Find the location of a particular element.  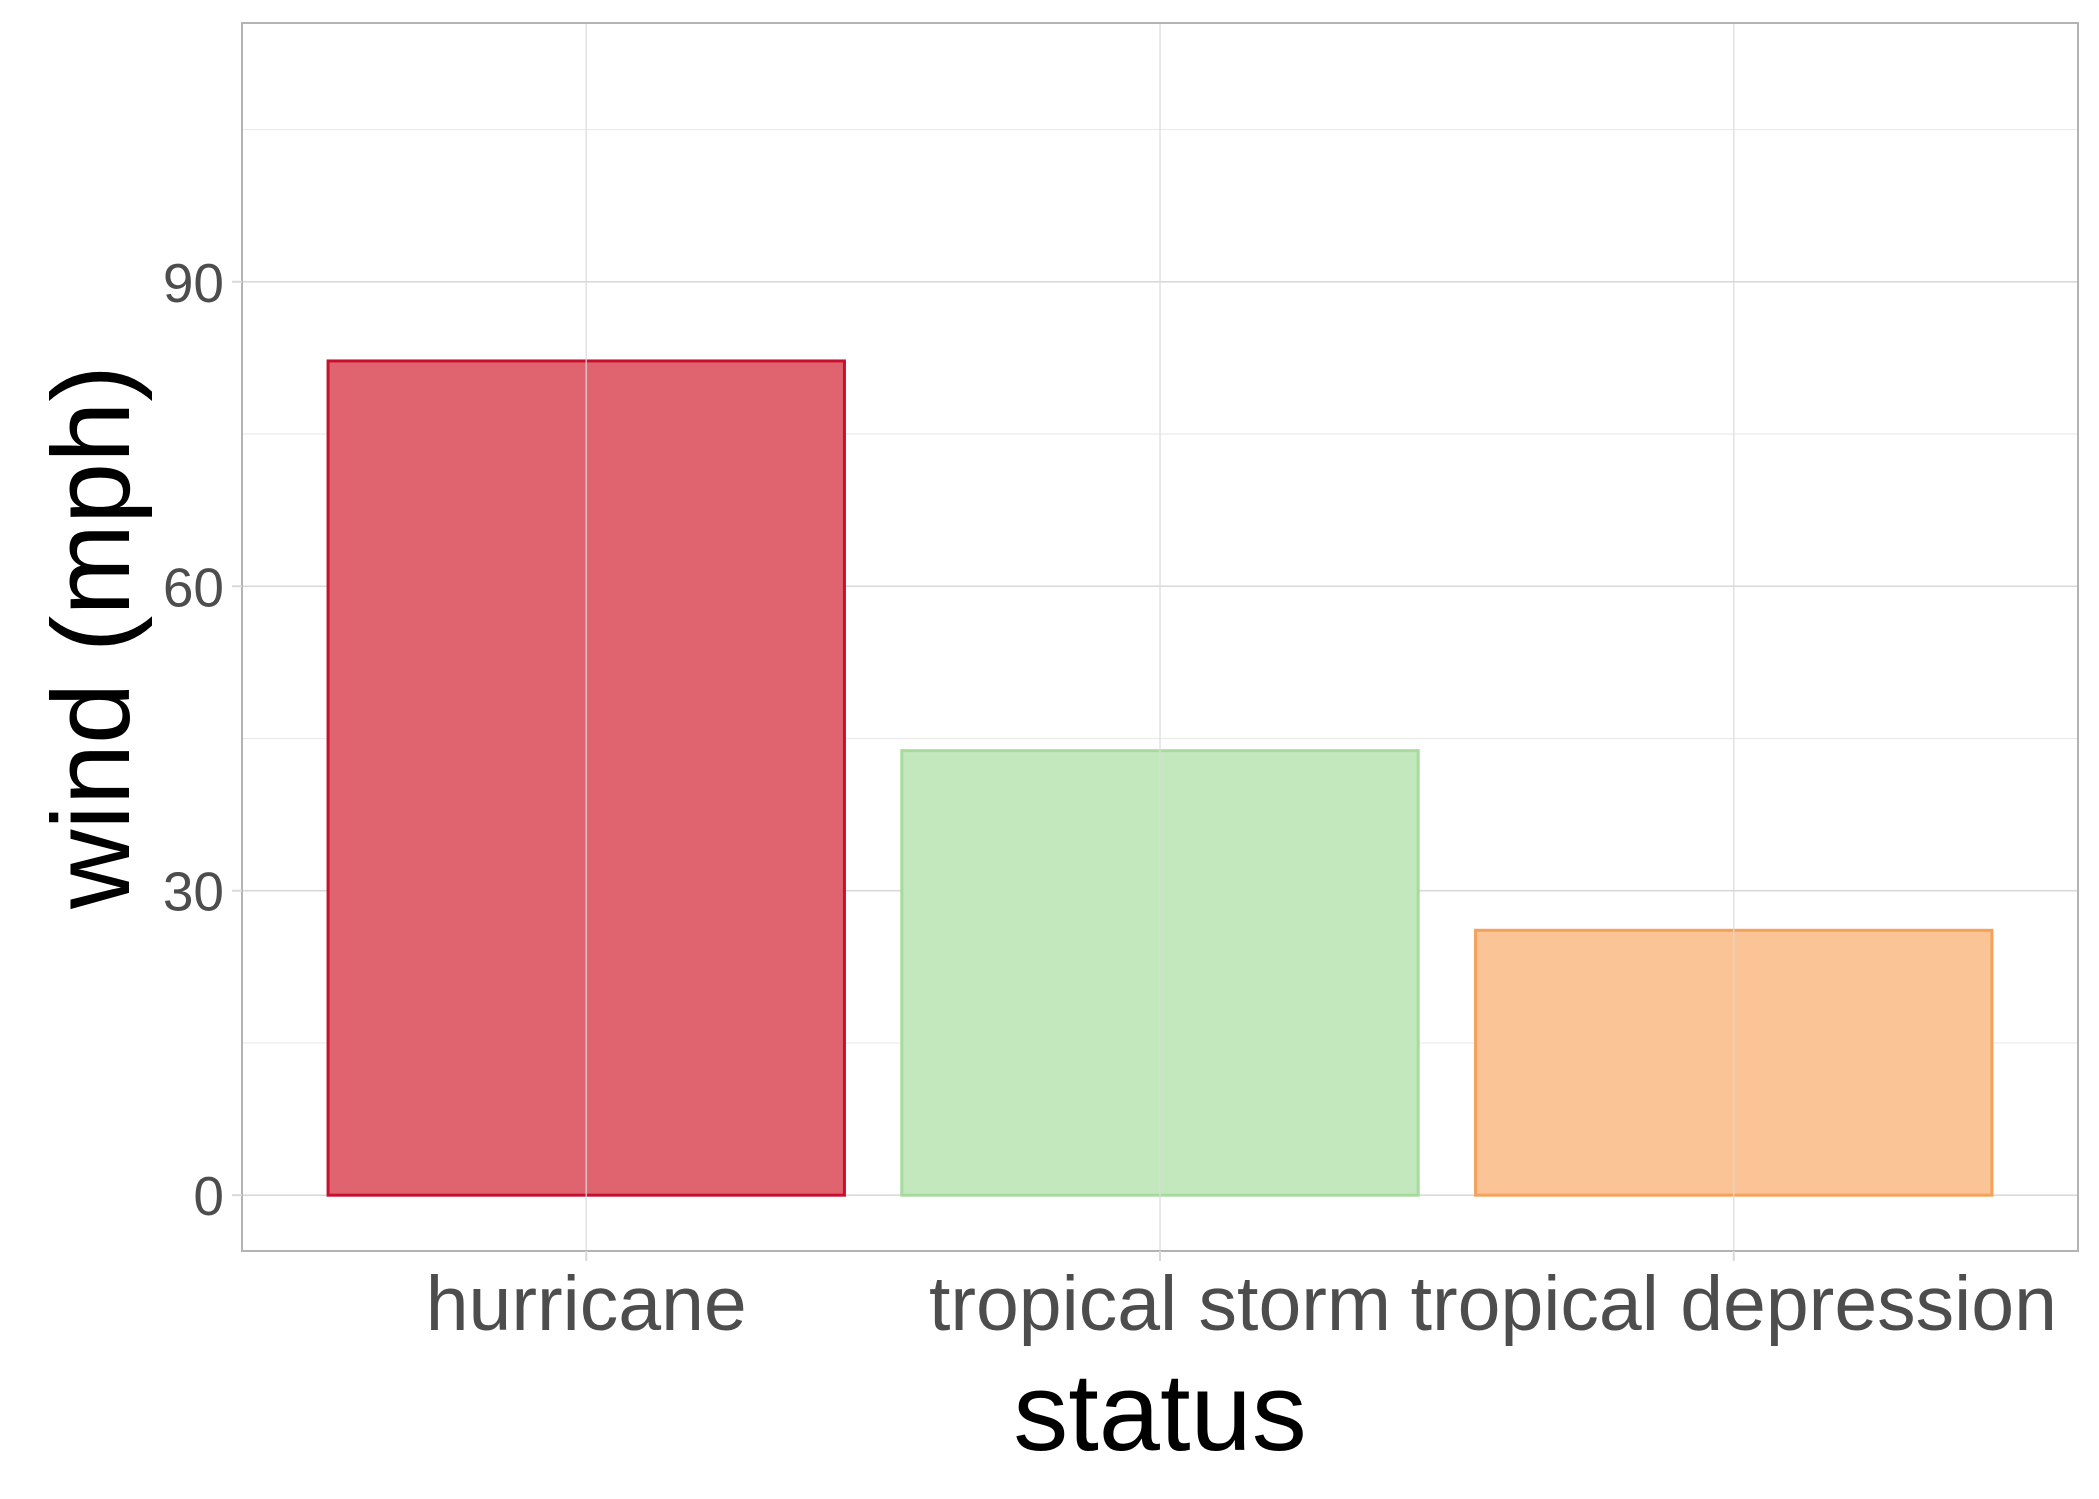

x-tick-label: hurricane is located at coordinates (586, 1304).